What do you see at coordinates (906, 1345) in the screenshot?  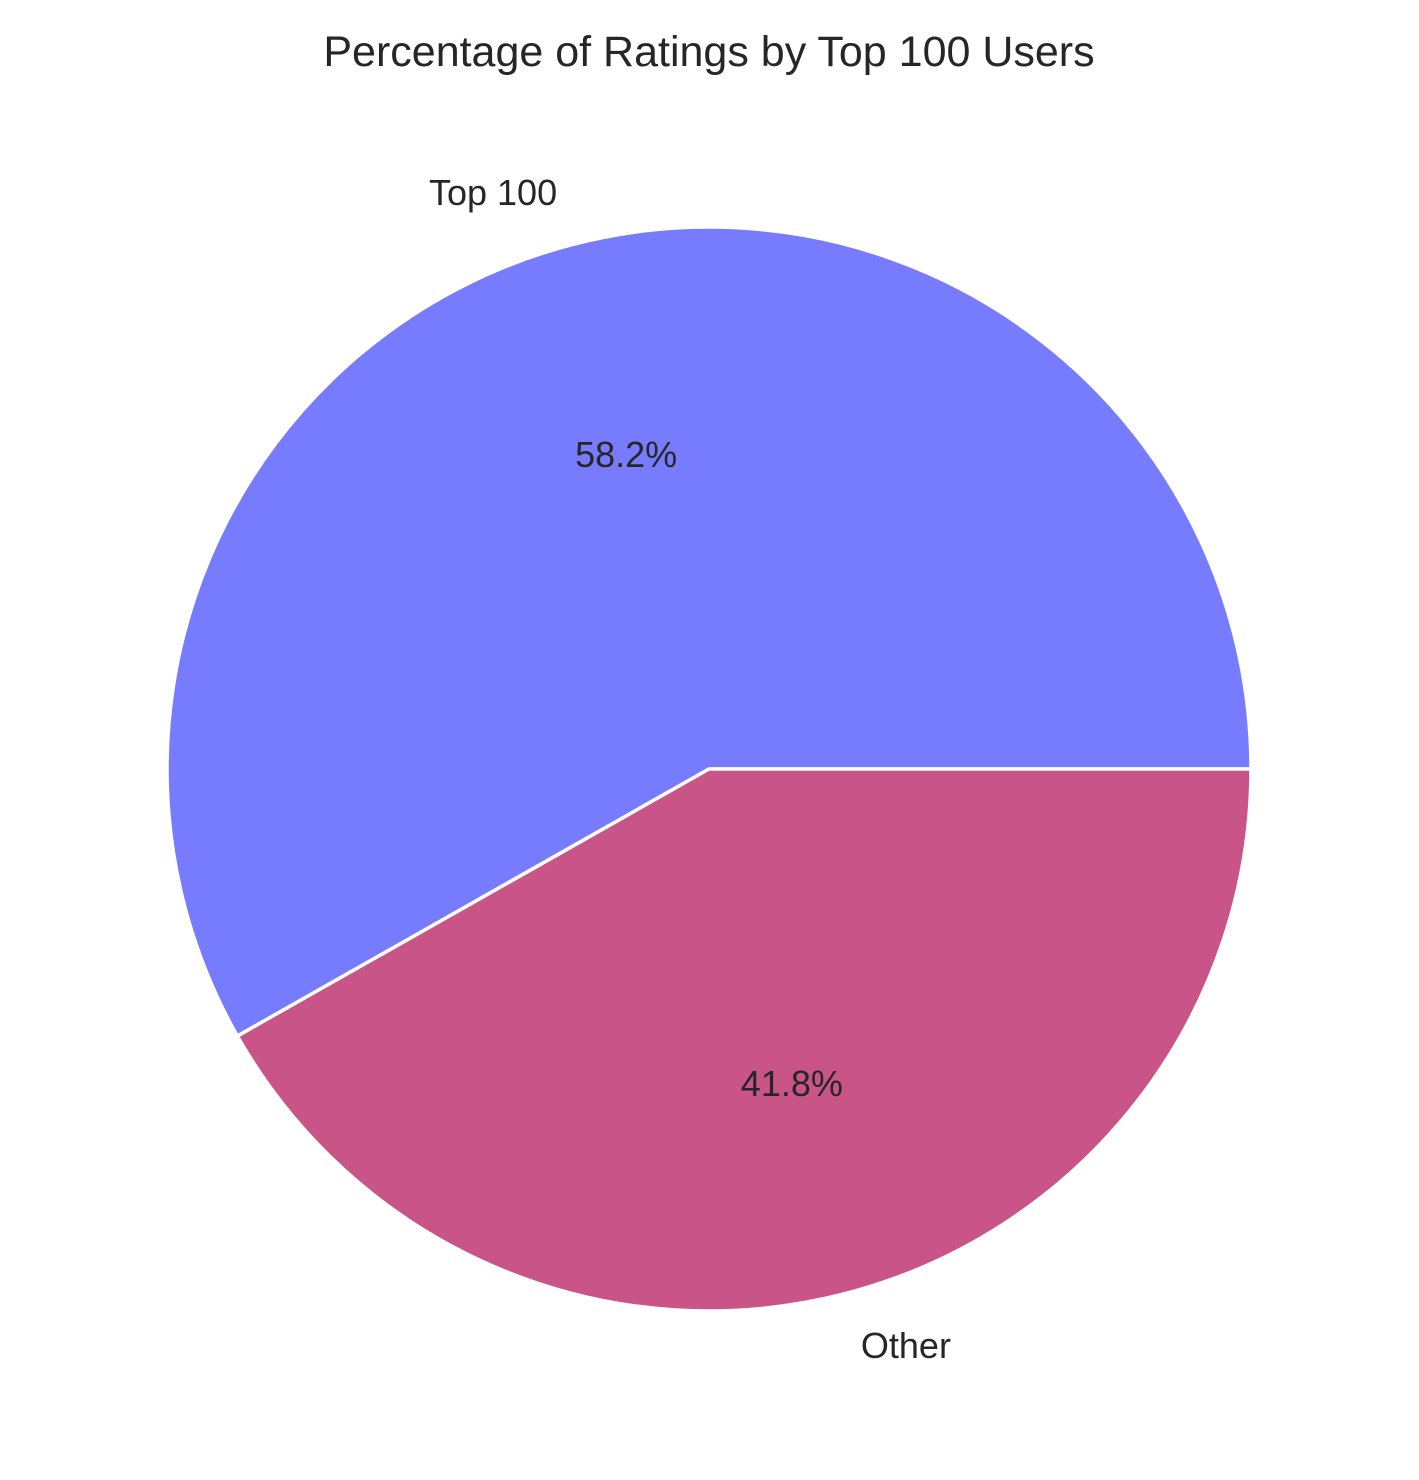 I see `slice-label: Other` at bounding box center [906, 1345].